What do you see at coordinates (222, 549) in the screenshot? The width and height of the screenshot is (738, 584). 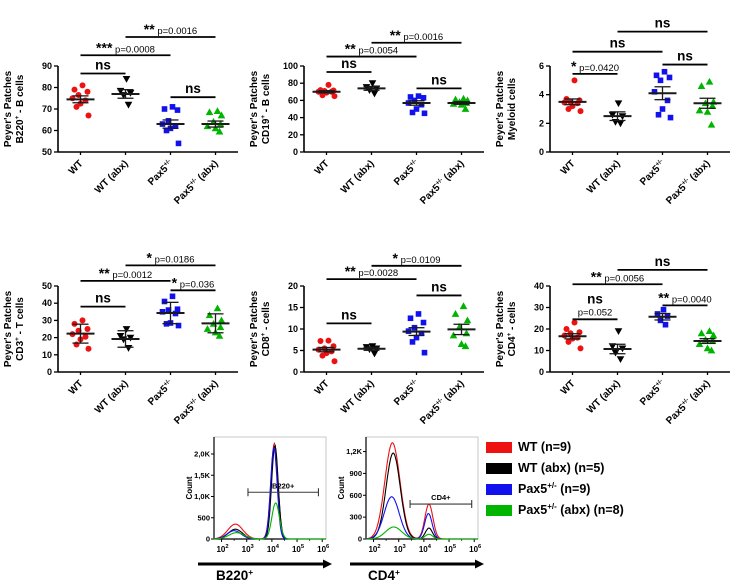 I see `svg-text: 10²` at bounding box center [222, 549].